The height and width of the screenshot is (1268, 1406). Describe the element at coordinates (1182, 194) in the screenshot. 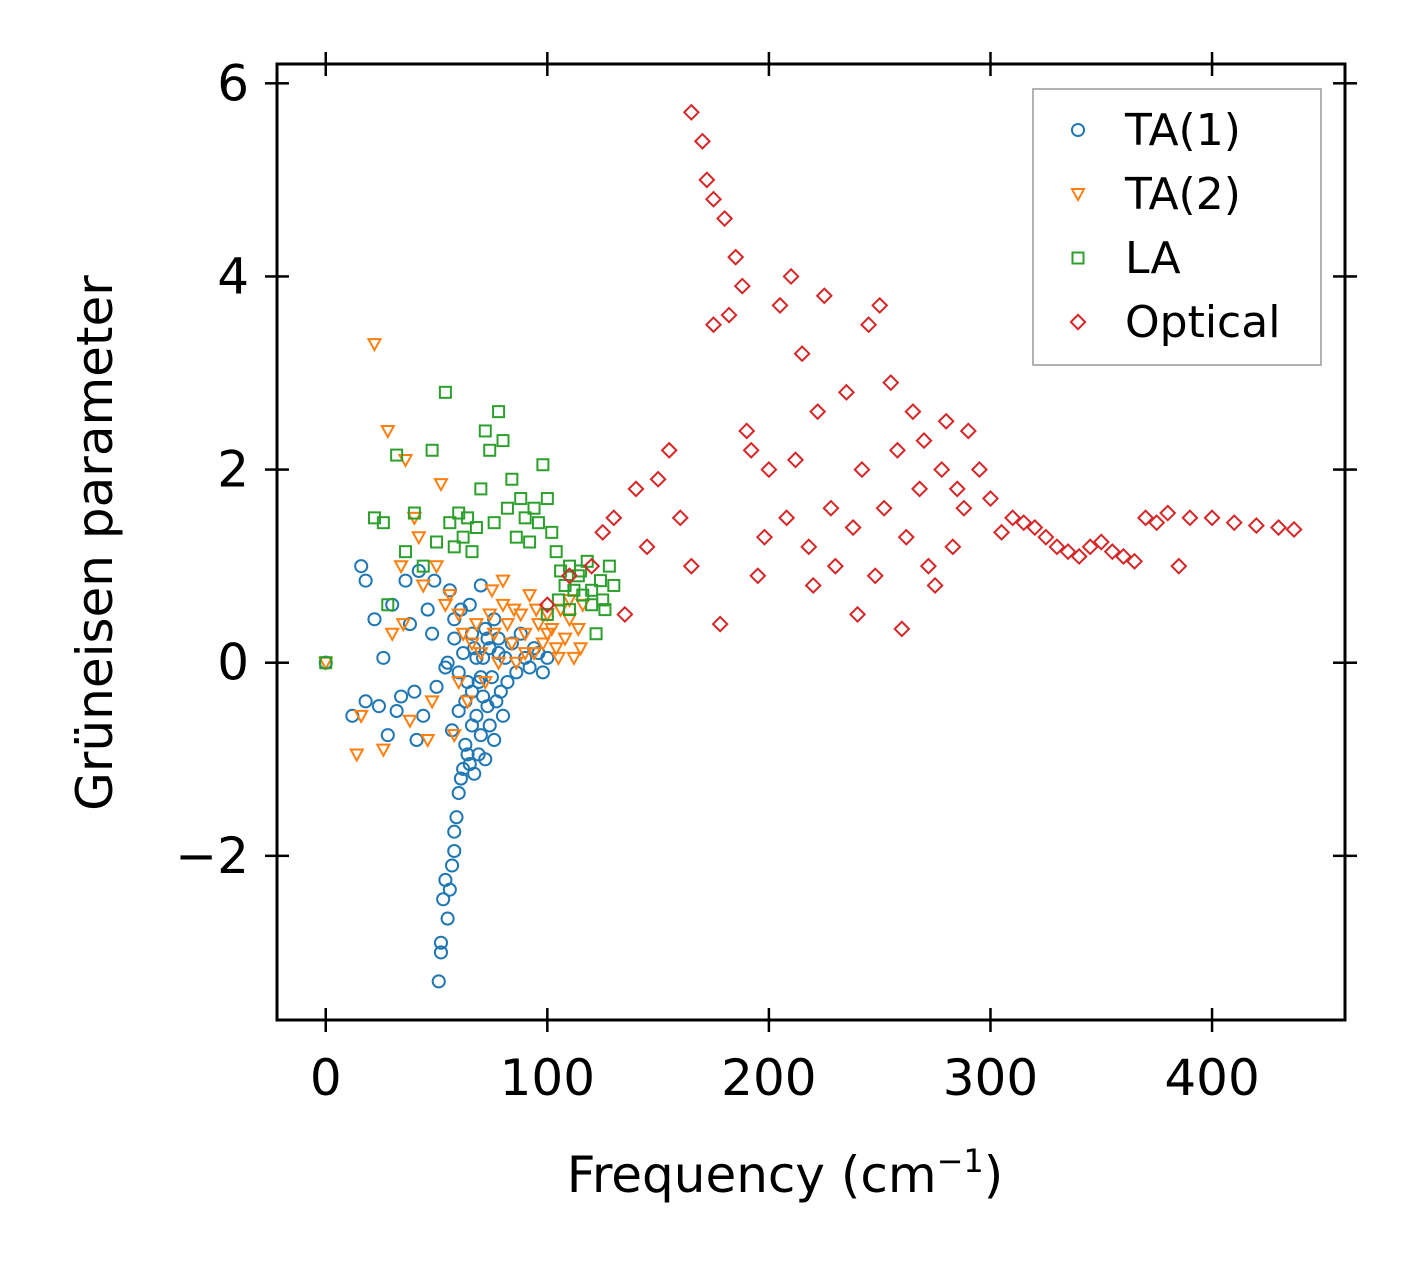

I see `legend-label: TA(2)` at that location.